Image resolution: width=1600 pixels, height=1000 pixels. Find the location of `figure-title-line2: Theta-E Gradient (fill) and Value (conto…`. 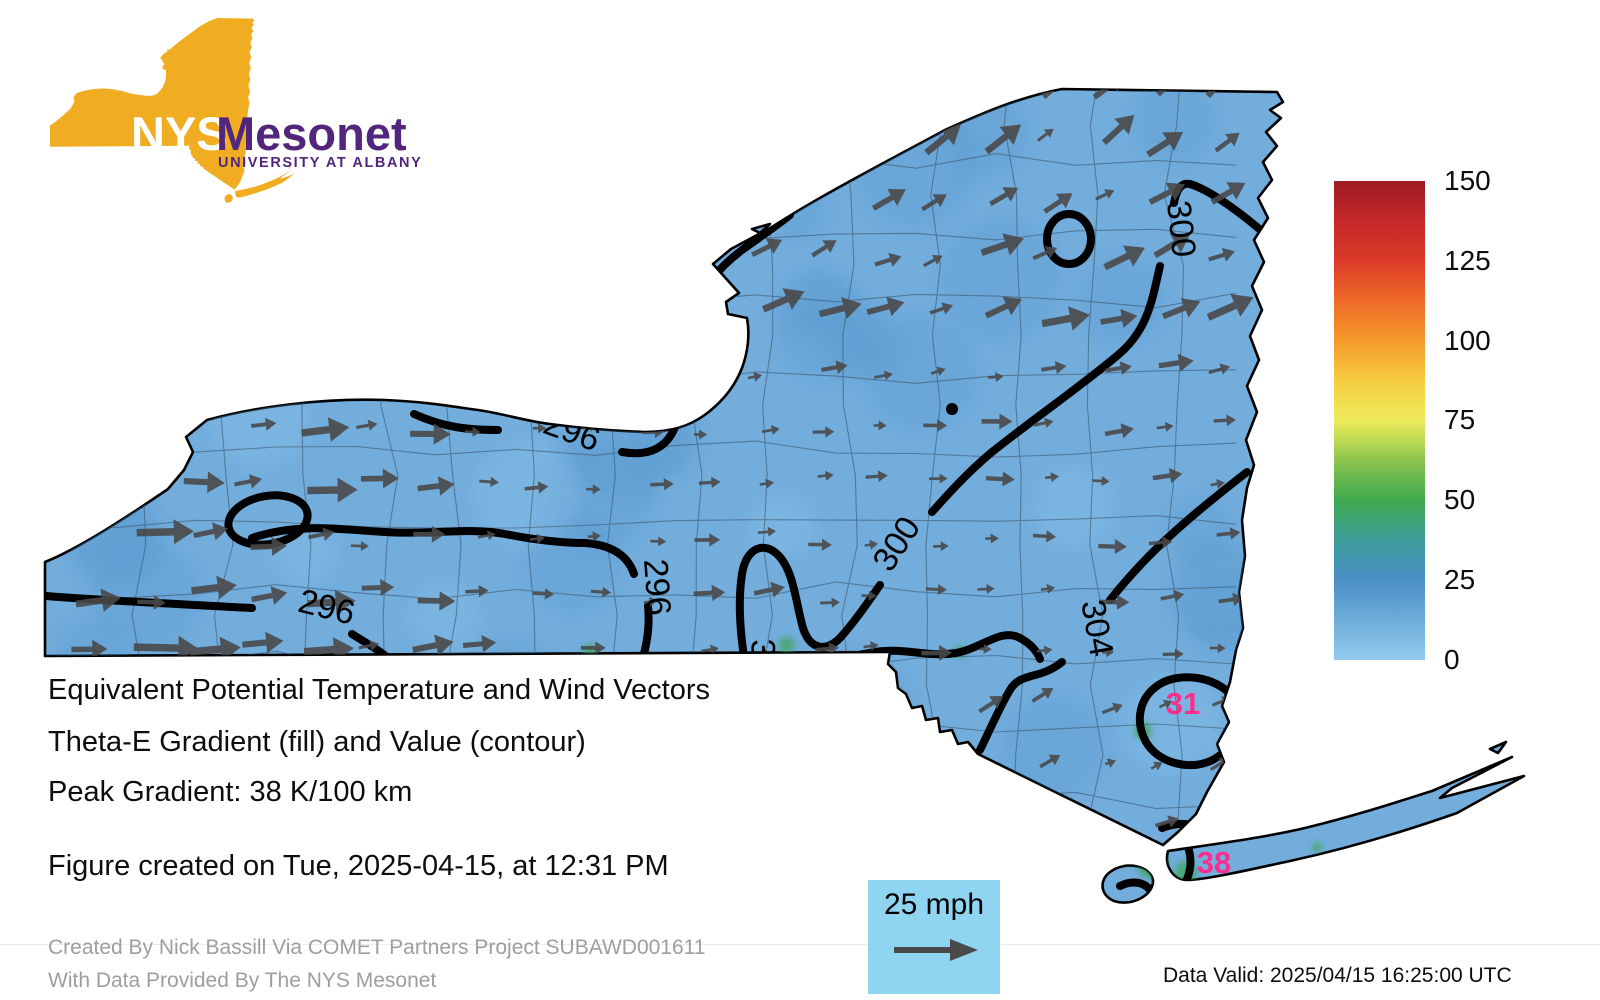

figure-title-line2: Theta-E Gradient (fill) and Value (conto… is located at coordinates (317, 742).